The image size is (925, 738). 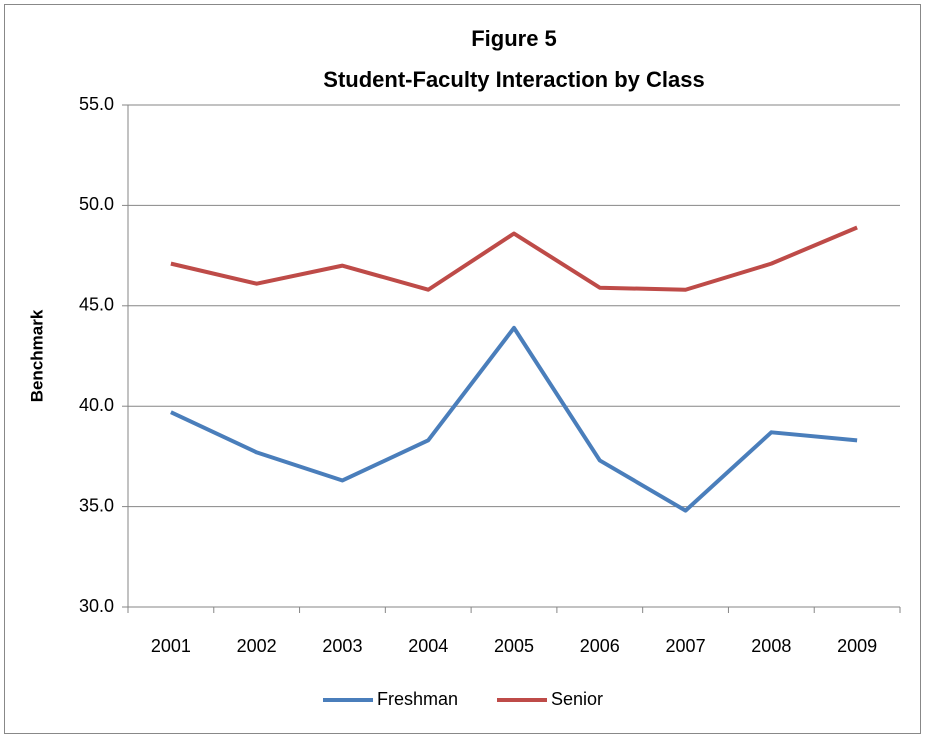 I want to click on y-tick-label: 40.0, so click(x=96, y=405).